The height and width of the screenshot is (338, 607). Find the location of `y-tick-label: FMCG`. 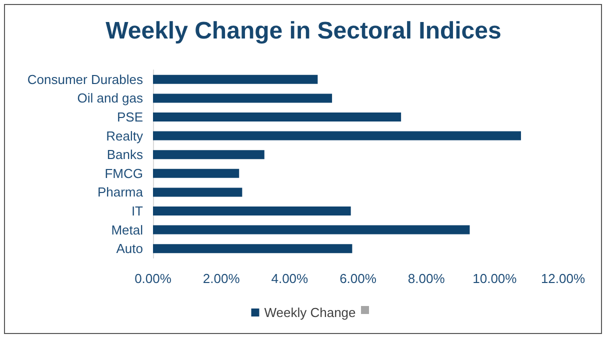

y-tick-label: FMCG is located at coordinates (123, 173).